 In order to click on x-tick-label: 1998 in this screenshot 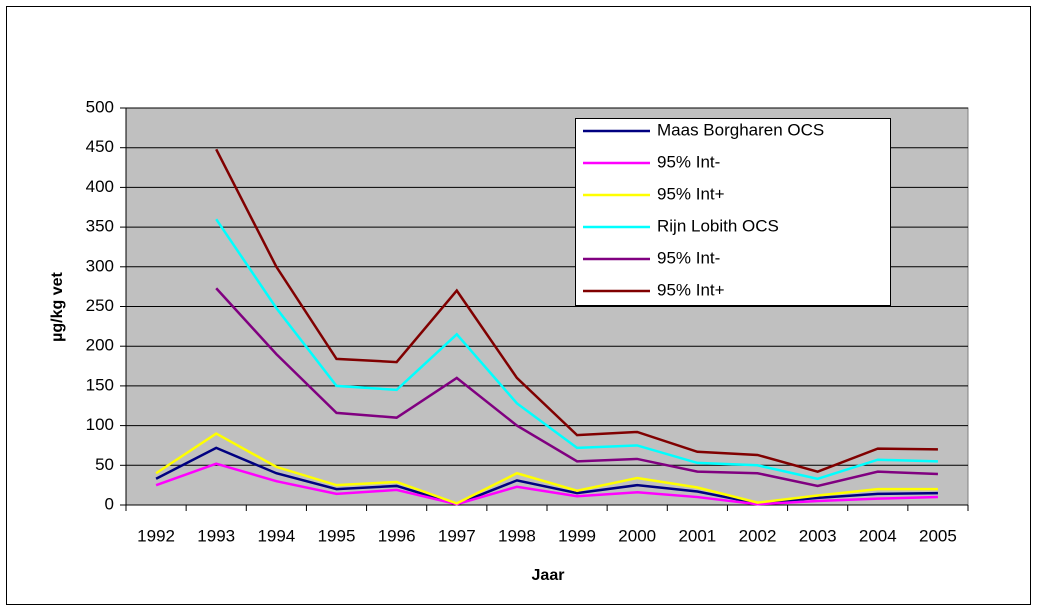, I will do `click(517, 535)`.